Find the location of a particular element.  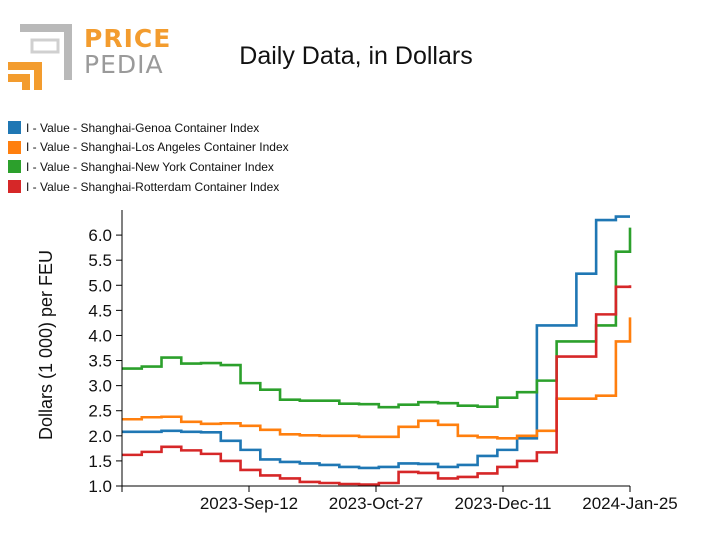

pricepedia-logo: PRICE PEDIA is located at coordinates (88, 57).